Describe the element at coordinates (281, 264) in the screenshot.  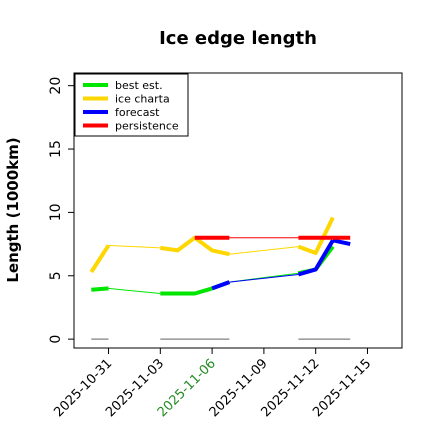
I see `series-forecast` at that location.